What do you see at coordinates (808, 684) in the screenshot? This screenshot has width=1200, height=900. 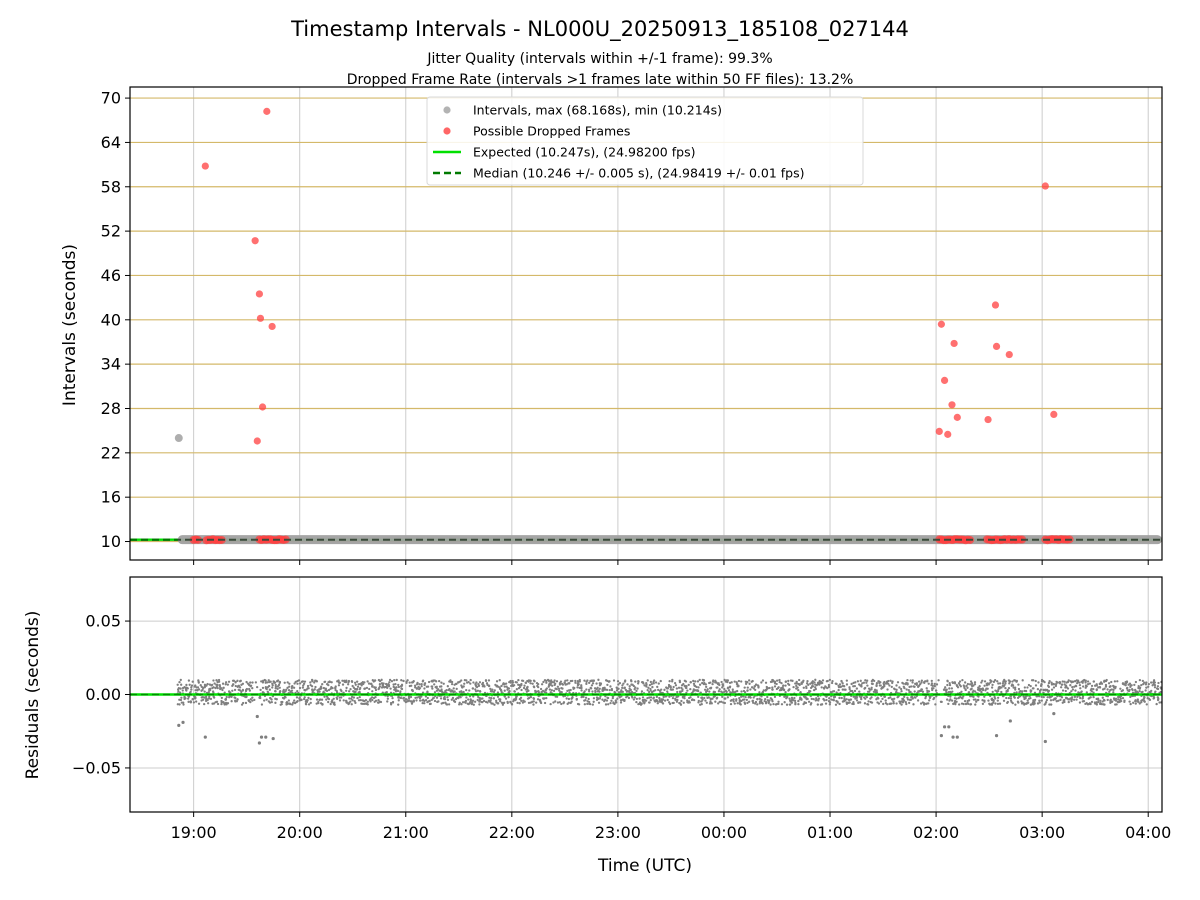 I see `residual-point-2033` at bounding box center [808, 684].